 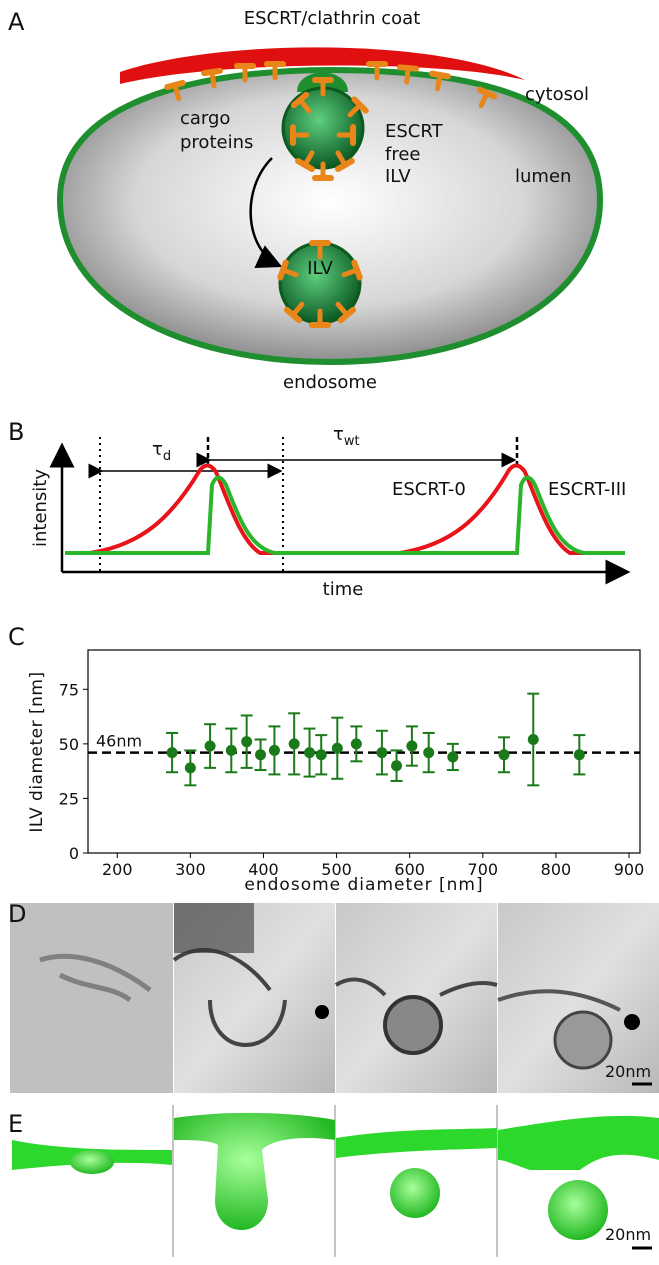 What do you see at coordinates (16, 637) in the screenshot?
I see `panel-label: C` at bounding box center [16, 637].